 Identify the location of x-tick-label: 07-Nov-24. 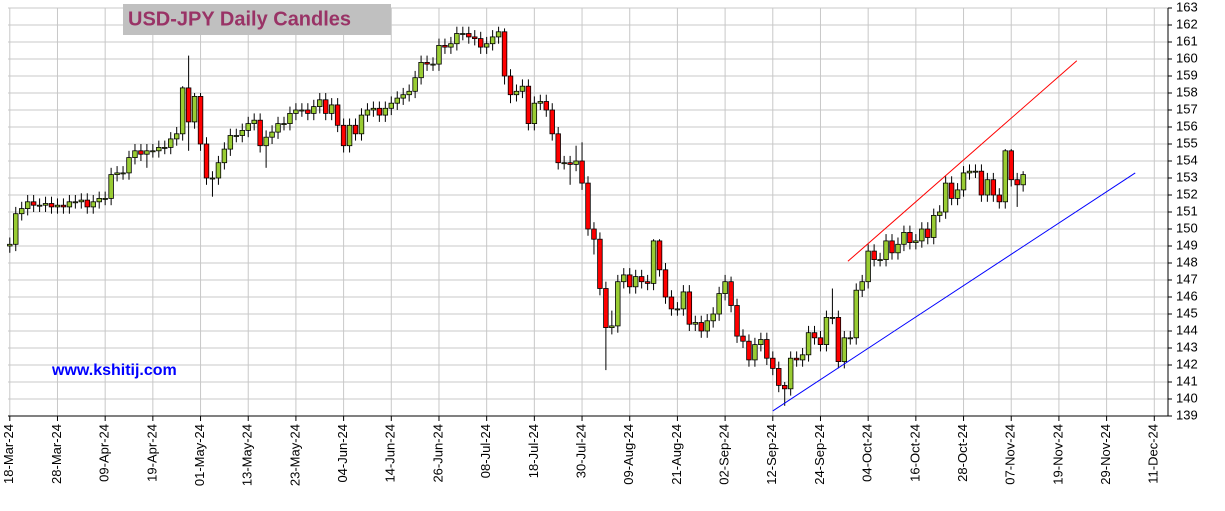
(1010, 454).